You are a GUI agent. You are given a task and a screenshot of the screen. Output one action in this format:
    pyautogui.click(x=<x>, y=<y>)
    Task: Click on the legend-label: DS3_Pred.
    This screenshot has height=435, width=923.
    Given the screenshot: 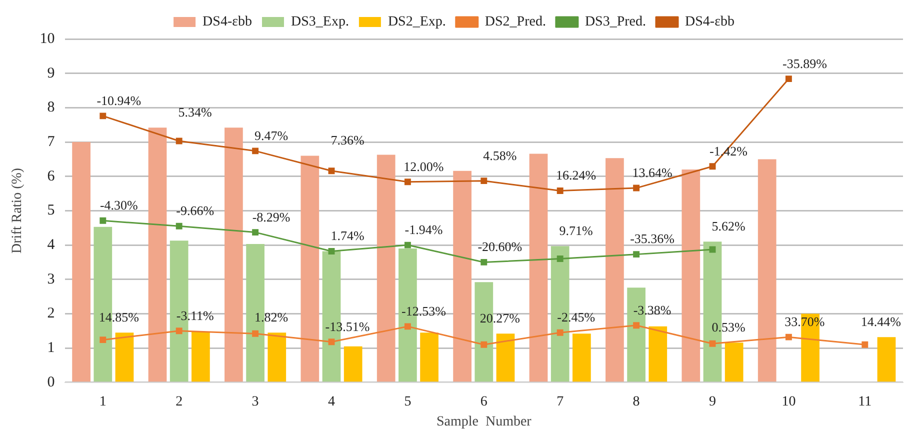 What is the action you would take?
    pyautogui.click(x=615, y=22)
    